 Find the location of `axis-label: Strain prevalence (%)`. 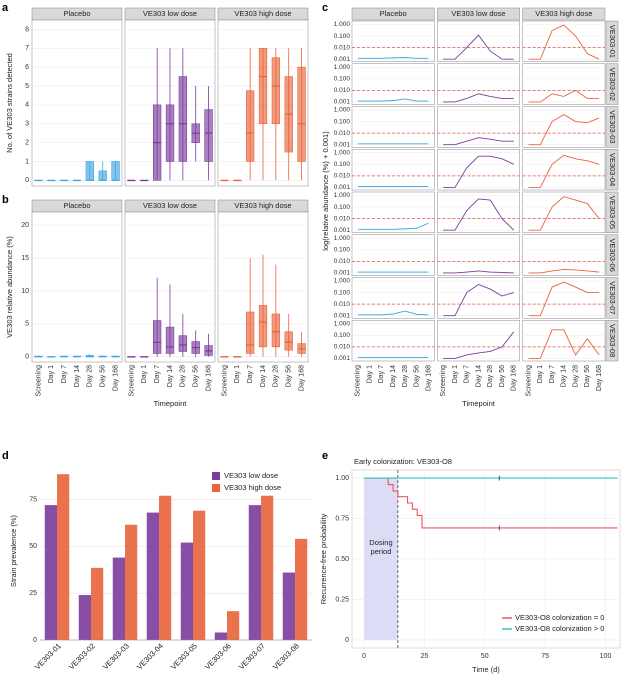

axis-label: Strain prevalence (%) is located at coordinates (13, 550).